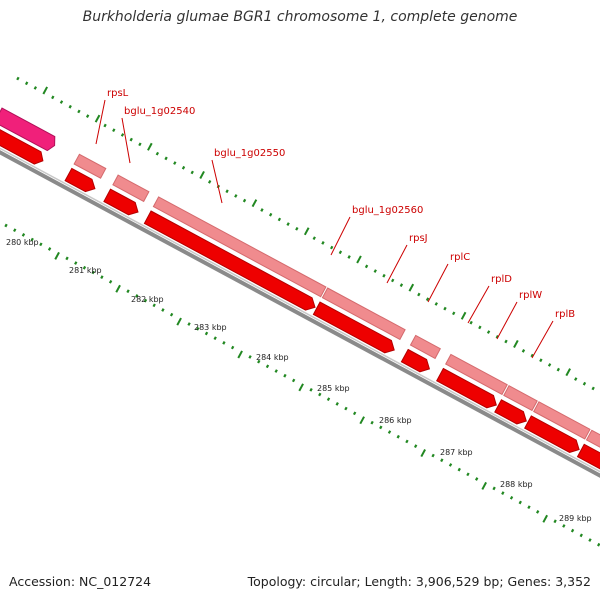 This screenshot has width=600, height=600. What do you see at coordinates (333, 388) in the screenshot?
I see `scale-label: 285 kbp` at bounding box center [333, 388].